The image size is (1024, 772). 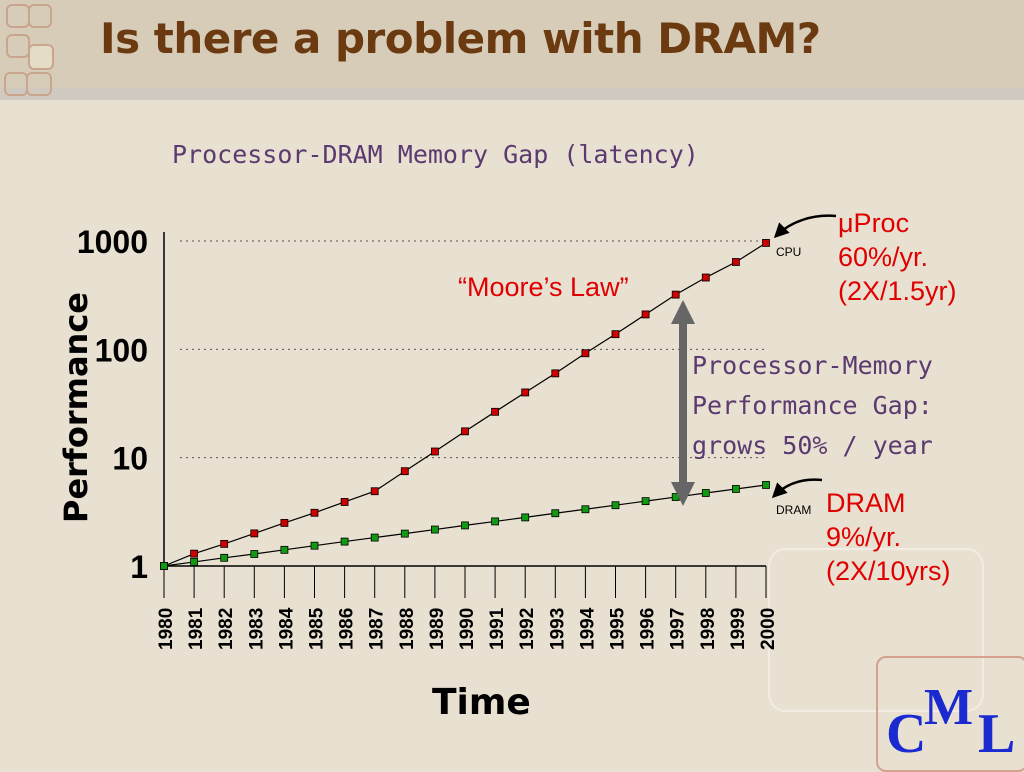 I want to click on x-tick-label-1995: 1995, so click(x=618, y=628).